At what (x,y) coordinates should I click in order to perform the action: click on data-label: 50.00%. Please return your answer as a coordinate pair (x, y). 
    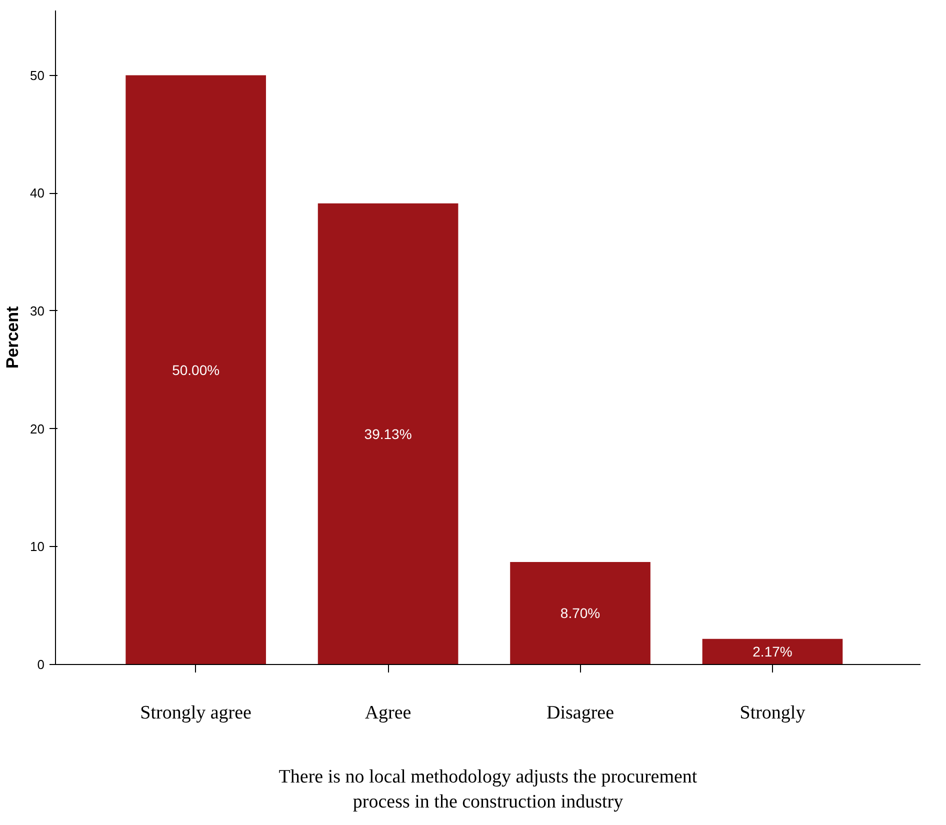
    Looking at the image, I should click on (196, 370).